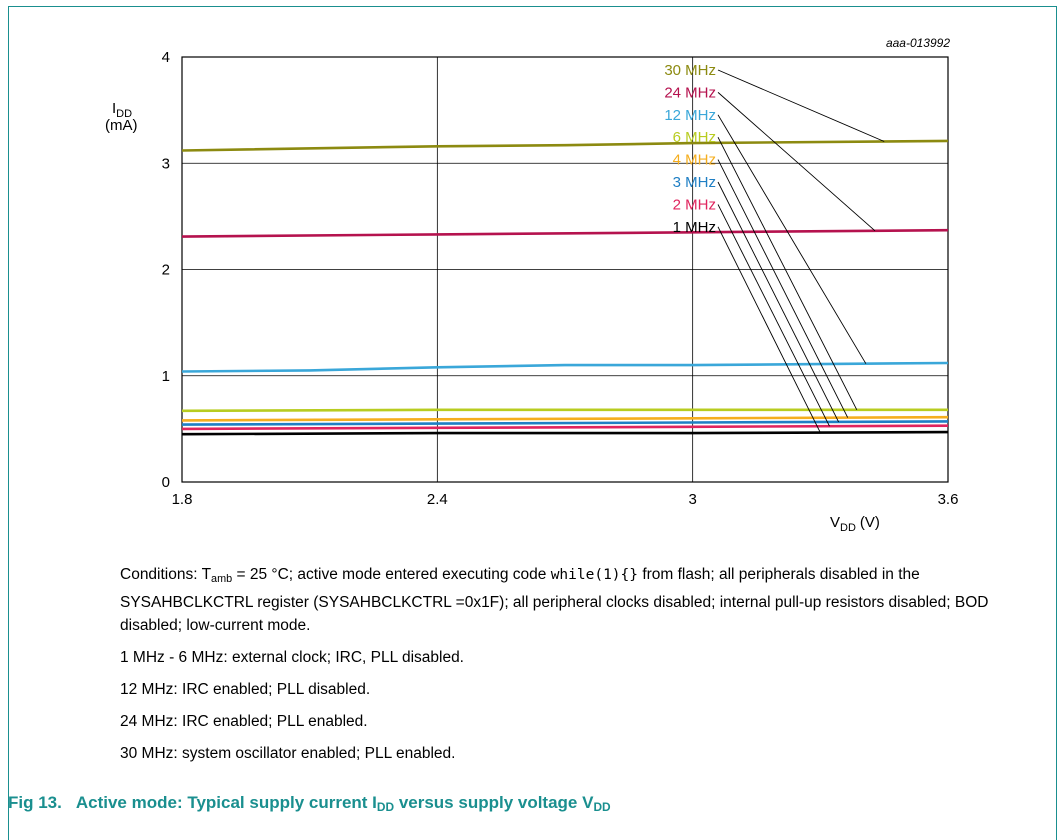 Image resolution: width=1061 pixels, height=840 pixels. Describe the element at coordinates (918, 43) in the screenshot. I see `figure-id-label: aaa-013992` at that location.